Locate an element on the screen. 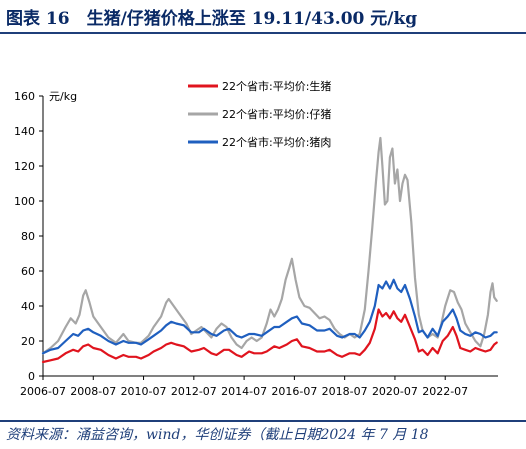 The width and height of the screenshot is (526, 449). y-tick-label: 0 is located at coordinates (31, 376).